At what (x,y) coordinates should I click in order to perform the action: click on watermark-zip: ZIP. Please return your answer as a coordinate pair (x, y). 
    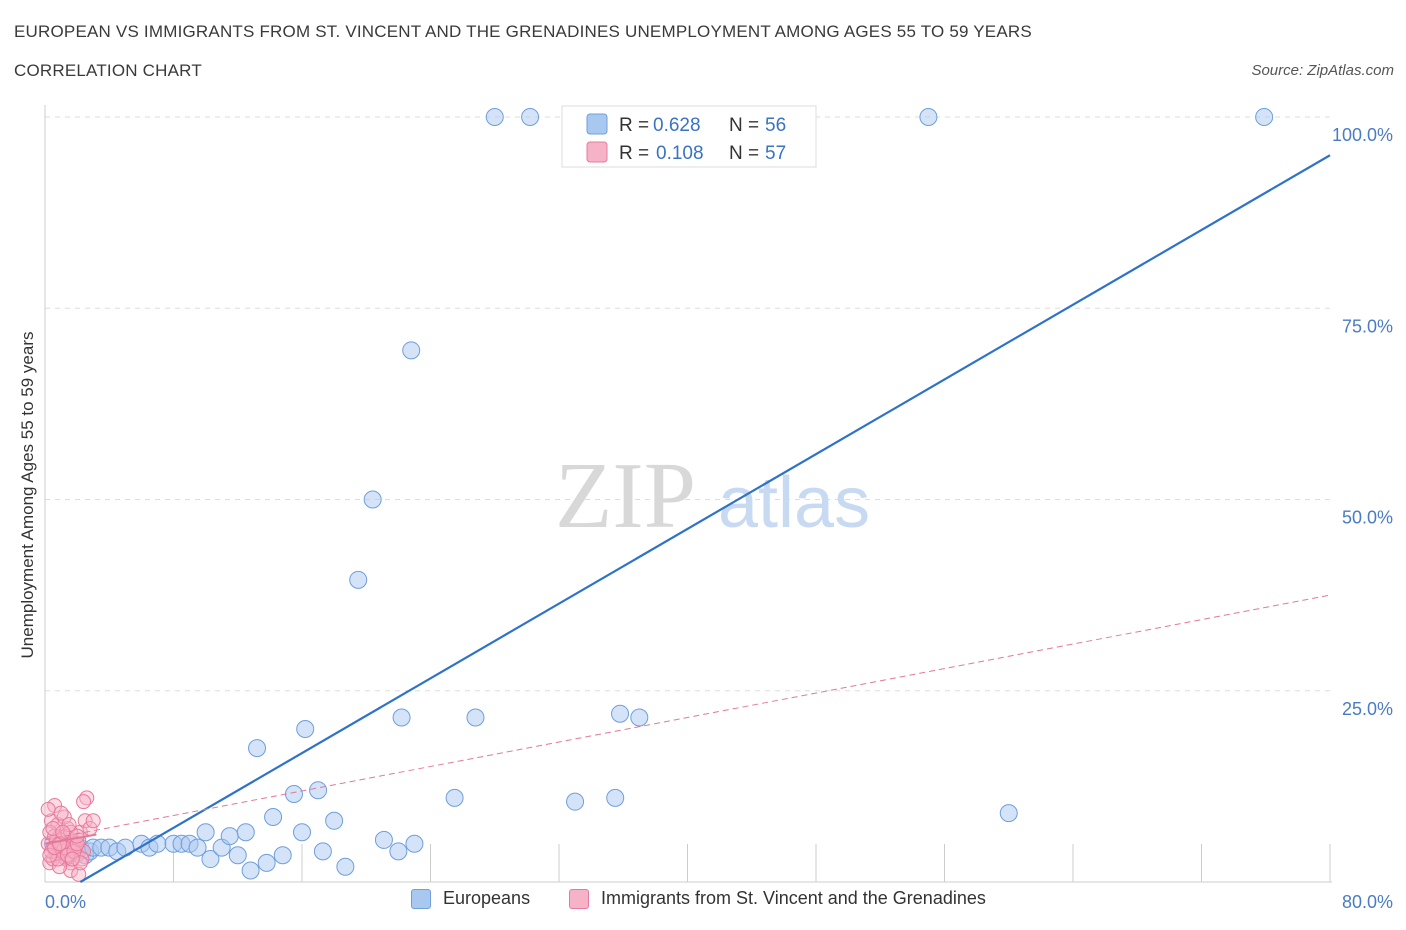
    Looking at the image, I should click on (625, 496).